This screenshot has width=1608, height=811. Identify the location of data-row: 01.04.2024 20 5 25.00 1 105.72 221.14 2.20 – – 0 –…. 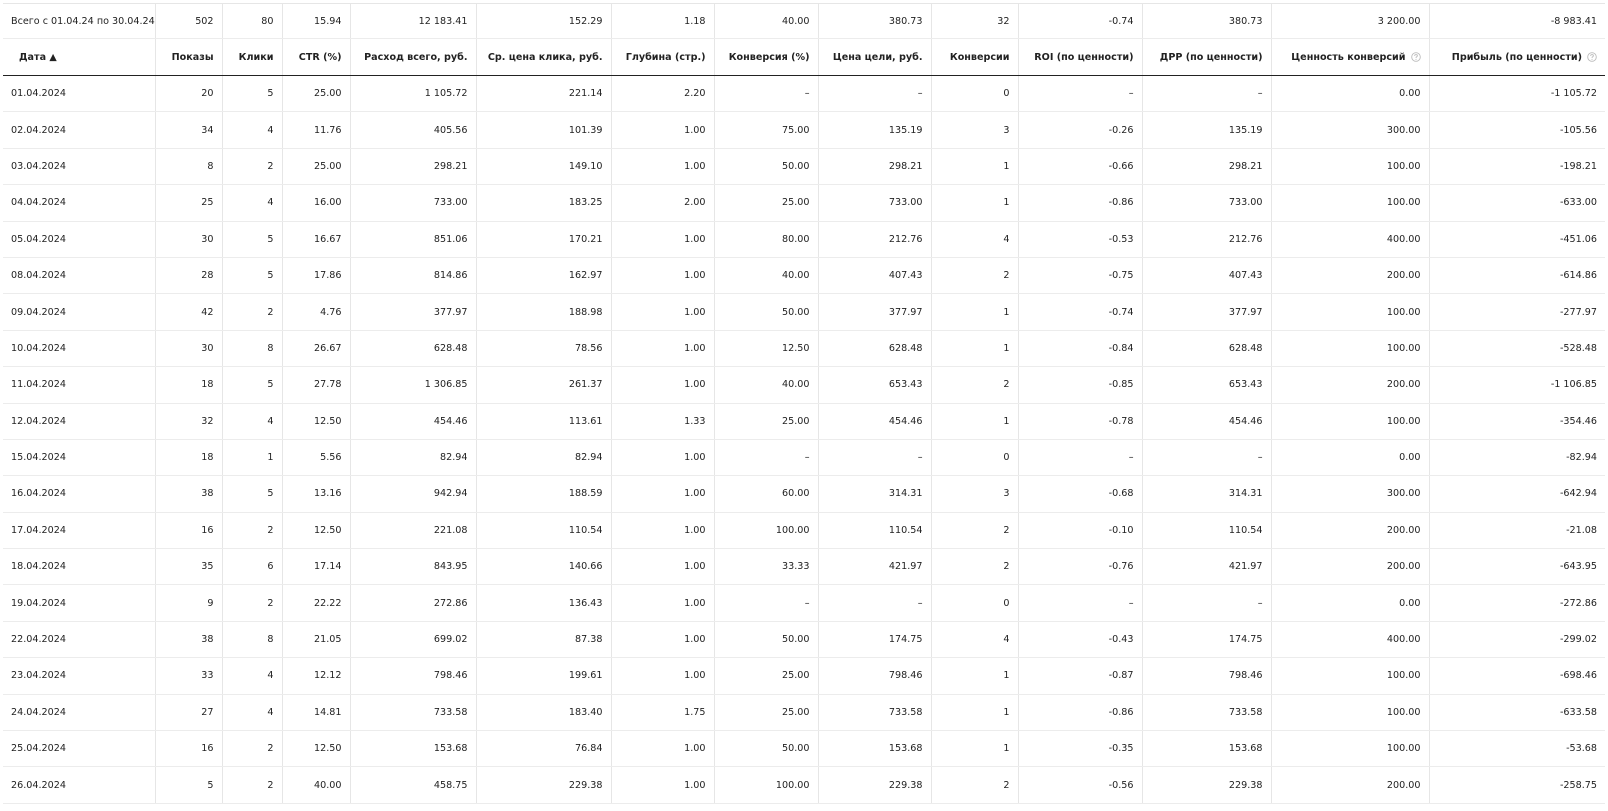
(804, 94).